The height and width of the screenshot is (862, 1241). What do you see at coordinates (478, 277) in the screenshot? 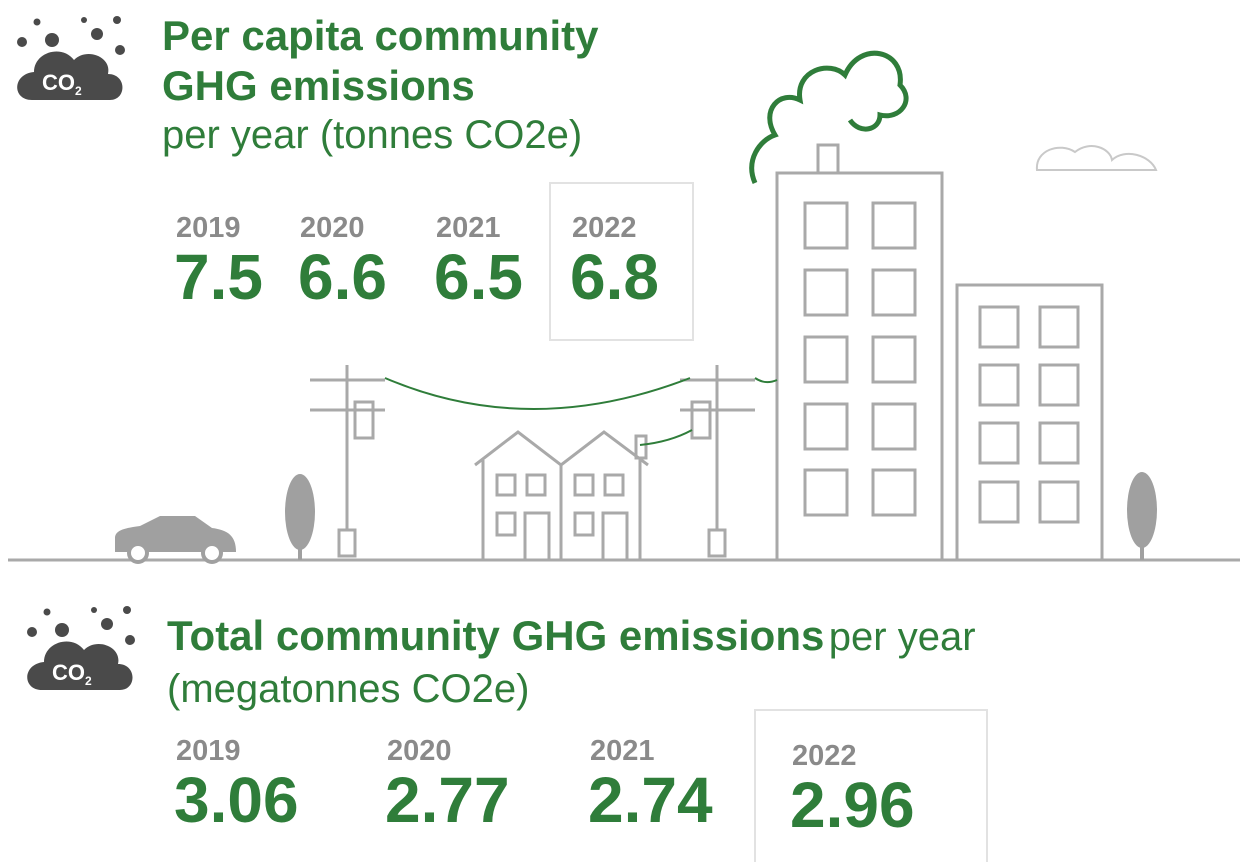
I see `stat-value: 6.5` at bounding box center [478, 277].